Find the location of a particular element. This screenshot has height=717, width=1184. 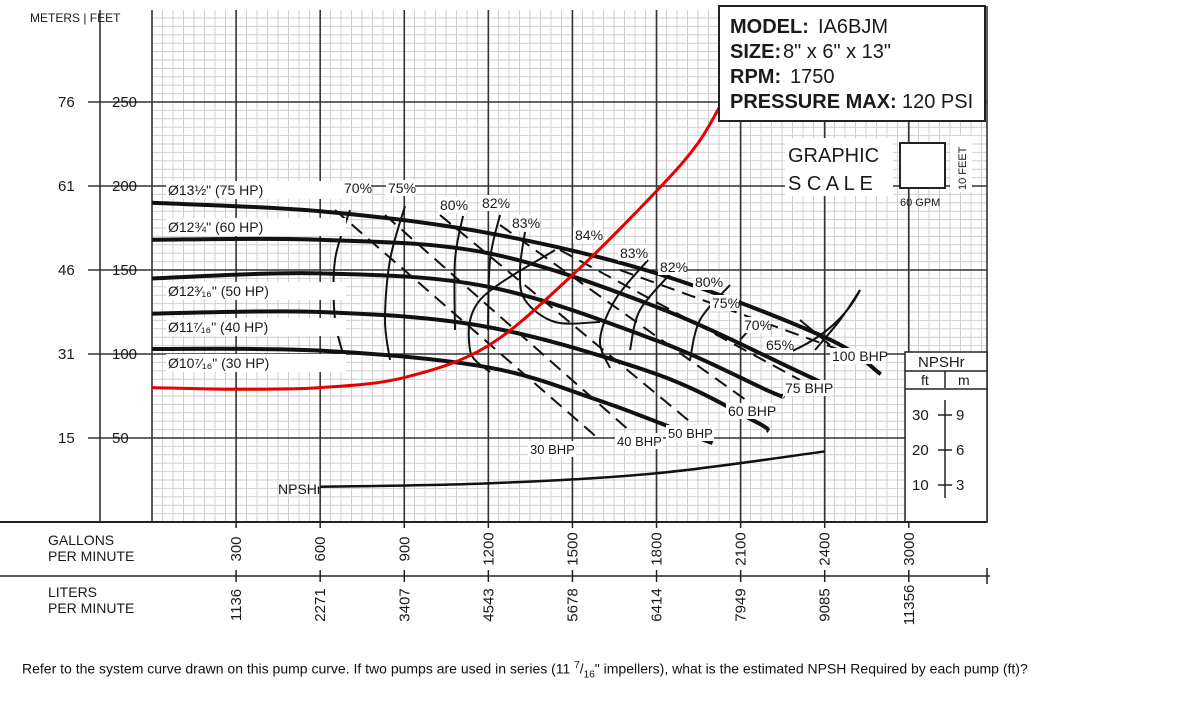

lpm-tick-label: 6414 is located at coordinates (657, 604).